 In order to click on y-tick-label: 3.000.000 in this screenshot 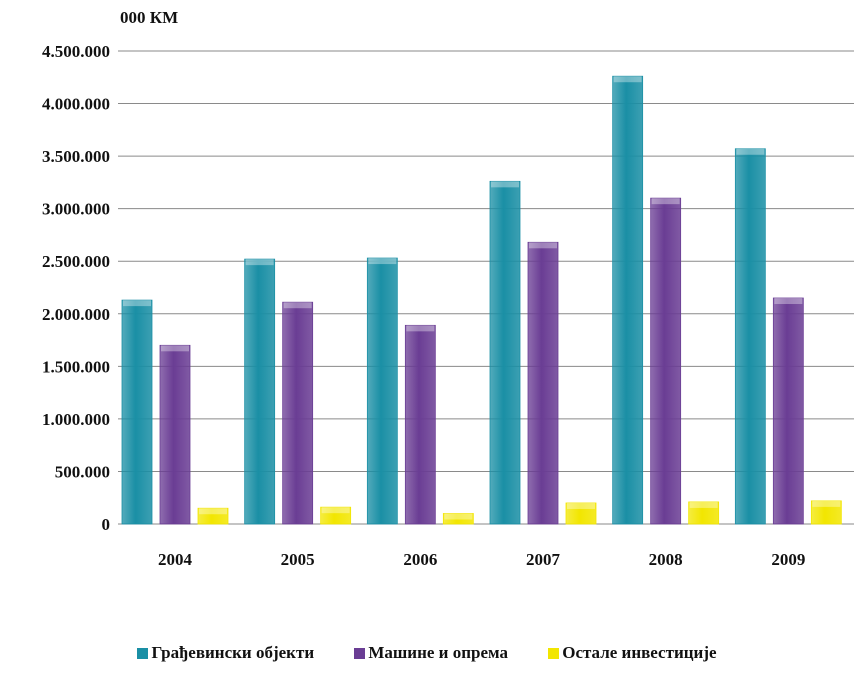, I will do `click(76, 209)`.